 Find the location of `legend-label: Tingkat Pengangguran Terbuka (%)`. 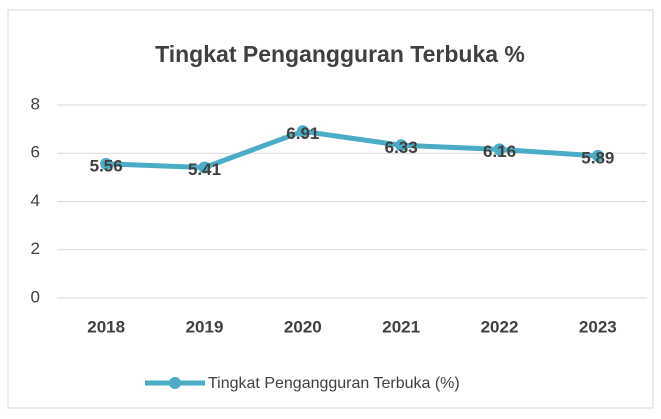

legend-label: Tingkat Pengangguran Terbuka (%) is located at coordinates (334, 383).